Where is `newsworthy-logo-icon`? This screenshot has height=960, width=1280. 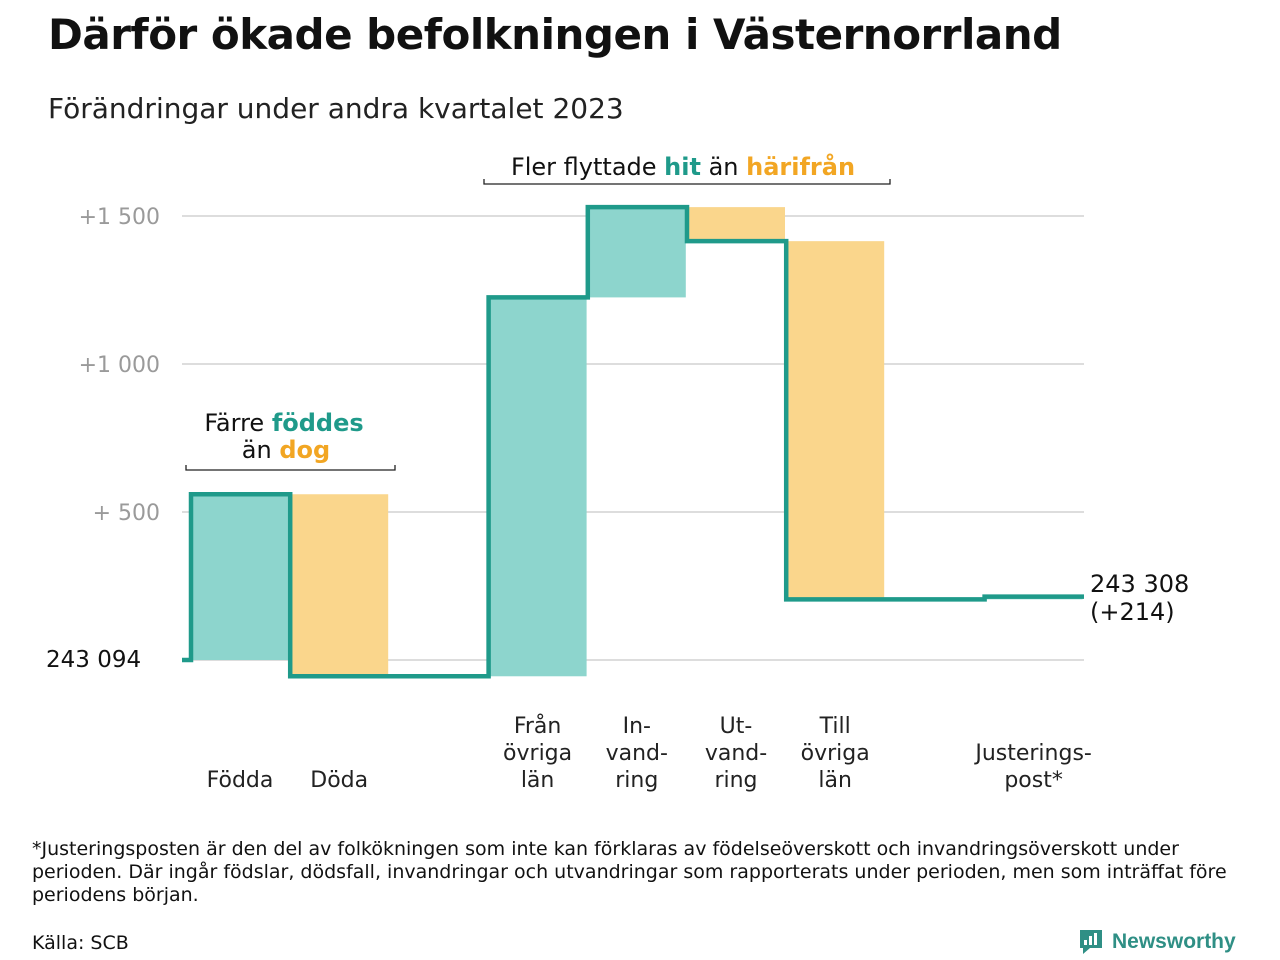
newsworthy-logo-icon is located at coordinates (1091, 942).